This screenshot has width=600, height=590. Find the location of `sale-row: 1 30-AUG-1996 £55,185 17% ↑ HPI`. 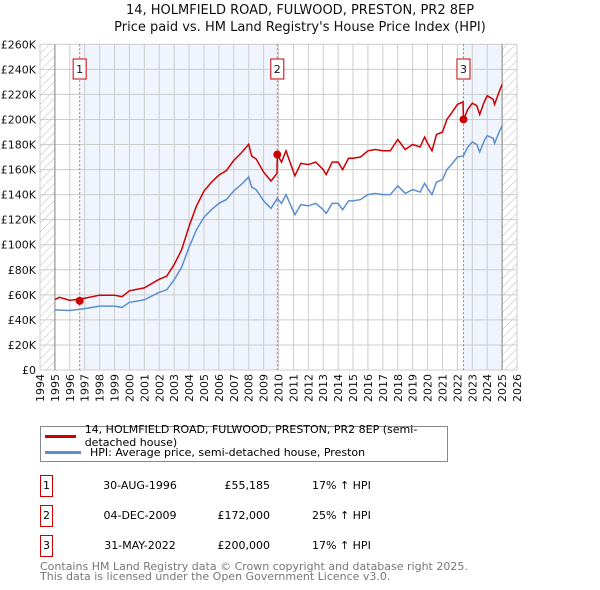

sale-row: 1 30-AUG-1996 £55,185 17% ↑ HPI is located at coordinates (240, 486).